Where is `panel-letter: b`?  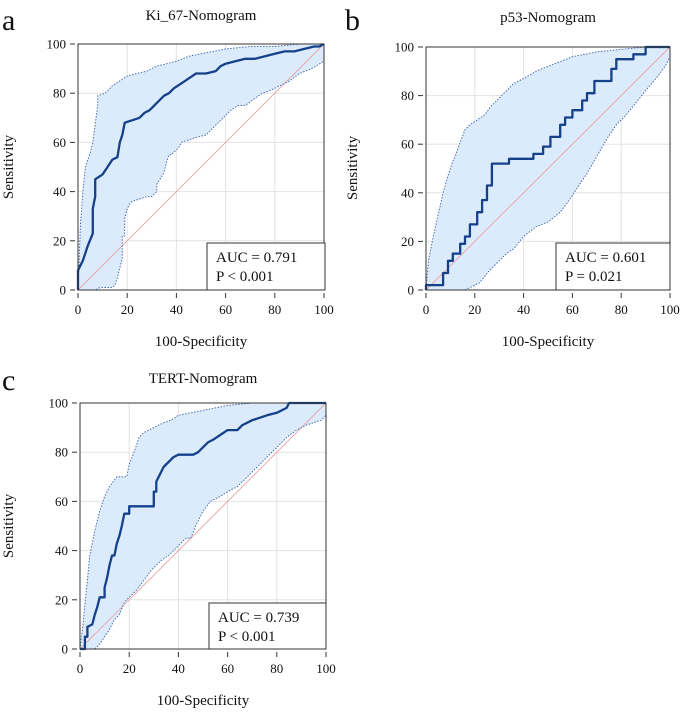 panel-letter: b is located at coordinates (352, 20).